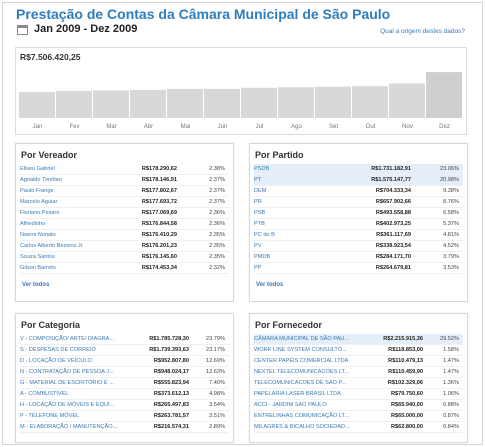  I want to click on vereador-row: Paulo Frange R$177.802,67 2.37%, so click(124, 191).